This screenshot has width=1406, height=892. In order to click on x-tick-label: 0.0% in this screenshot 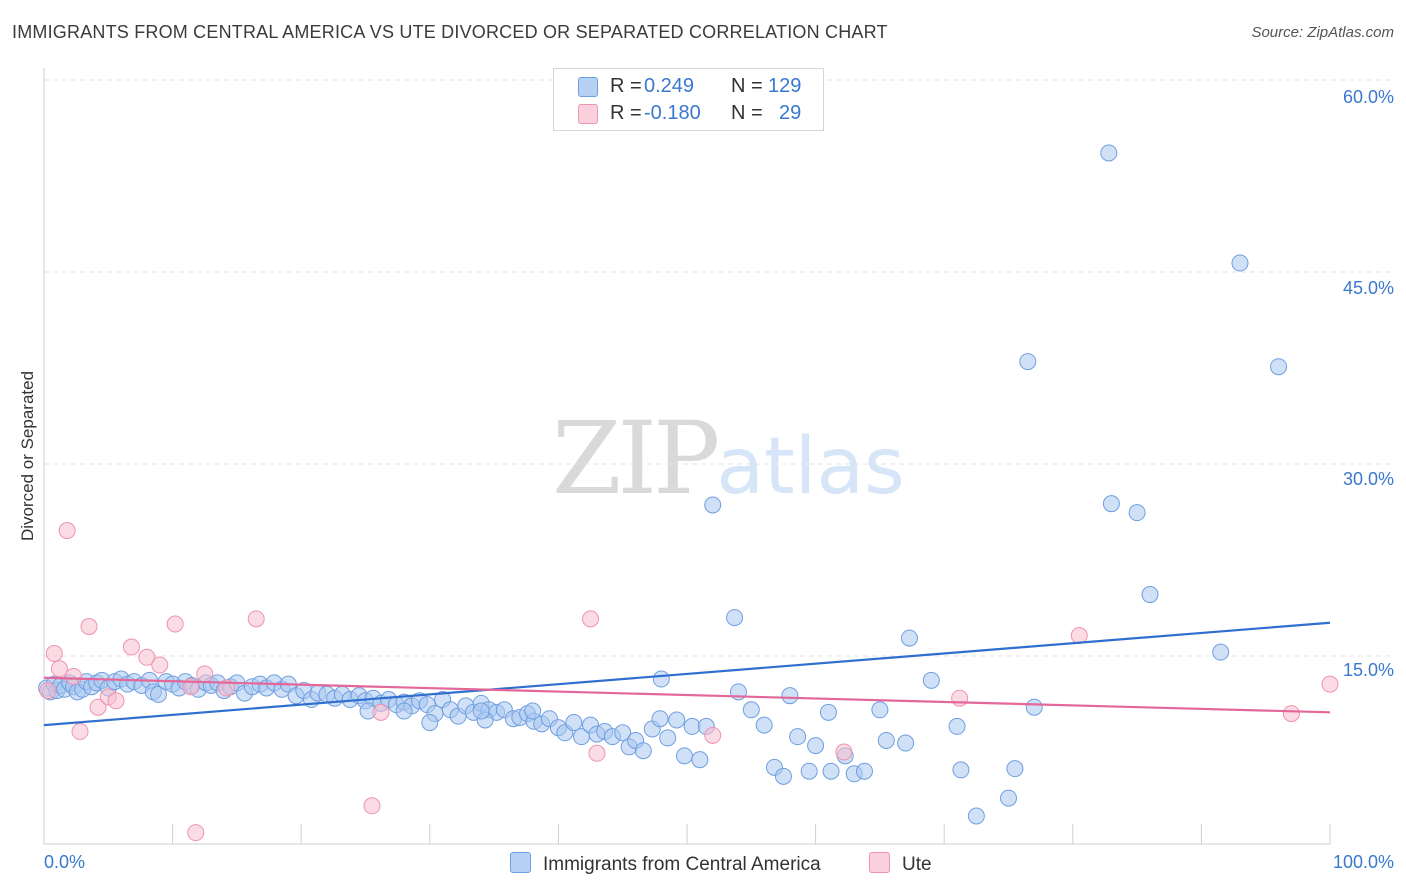, I will do `click(65, 862)`.